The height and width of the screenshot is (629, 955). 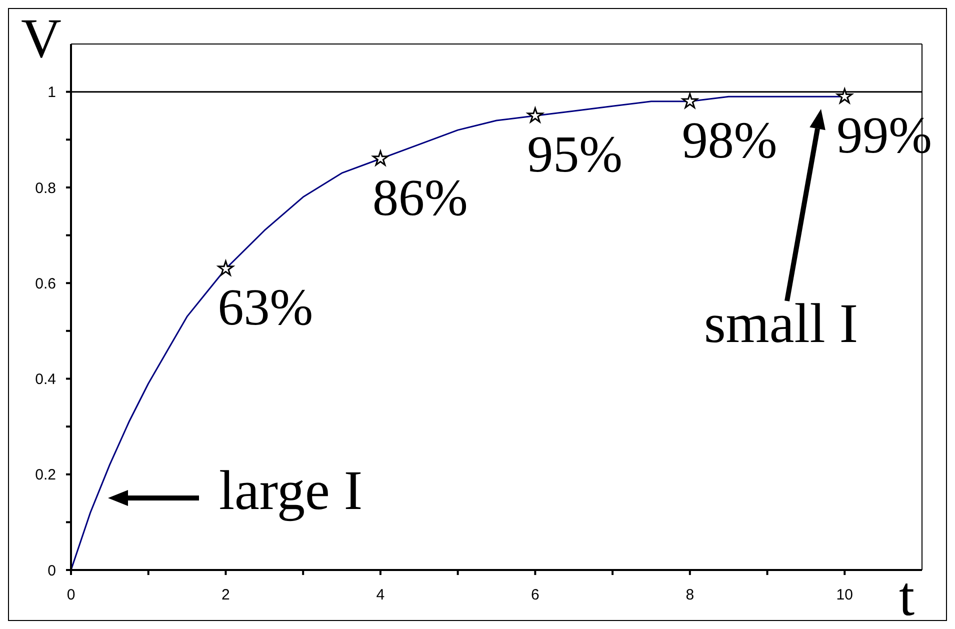 What do you see at coordinates (52, 571) in the screenshot?
I see `y-tick-label: 0` at bounding box center [52, 571].